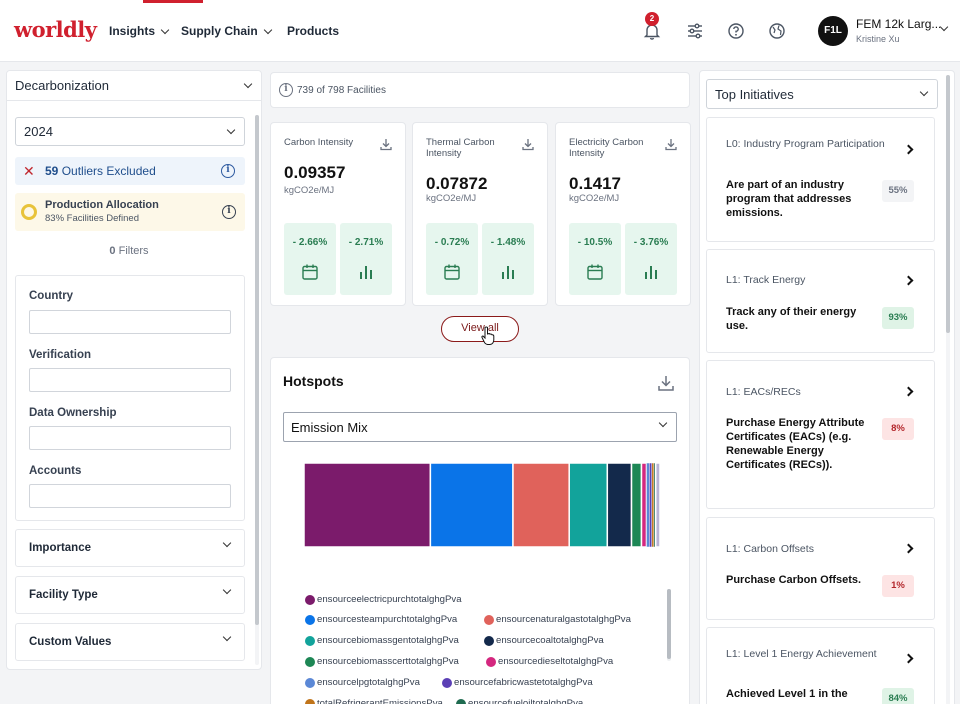 This screenshot has width=960, height=704. What do you see at coordinates (595, 259) in the screenshot?
I see `yoy-change-tile: - 10.5%` at bounding box center [595, 259].